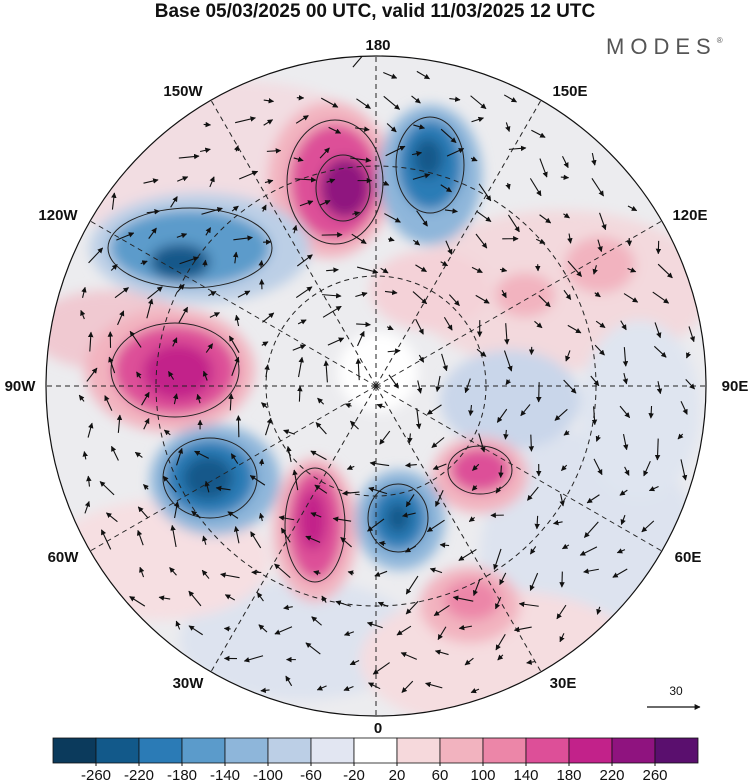  What do you see at coordinates (58, 215) in the screenshot?
I see `lon-label-120w: 120W` at bounding box center [58, 215].